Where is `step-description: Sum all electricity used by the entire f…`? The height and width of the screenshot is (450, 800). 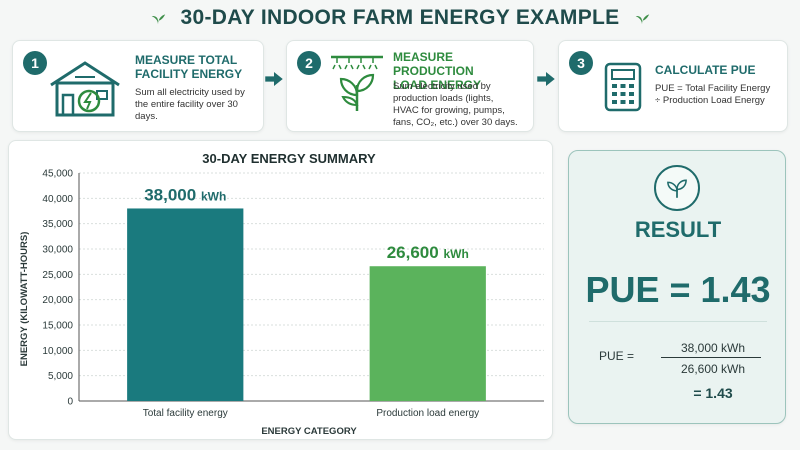 step-description: Sum all electricity used by the entire f… is located at coordinates (199, 105).